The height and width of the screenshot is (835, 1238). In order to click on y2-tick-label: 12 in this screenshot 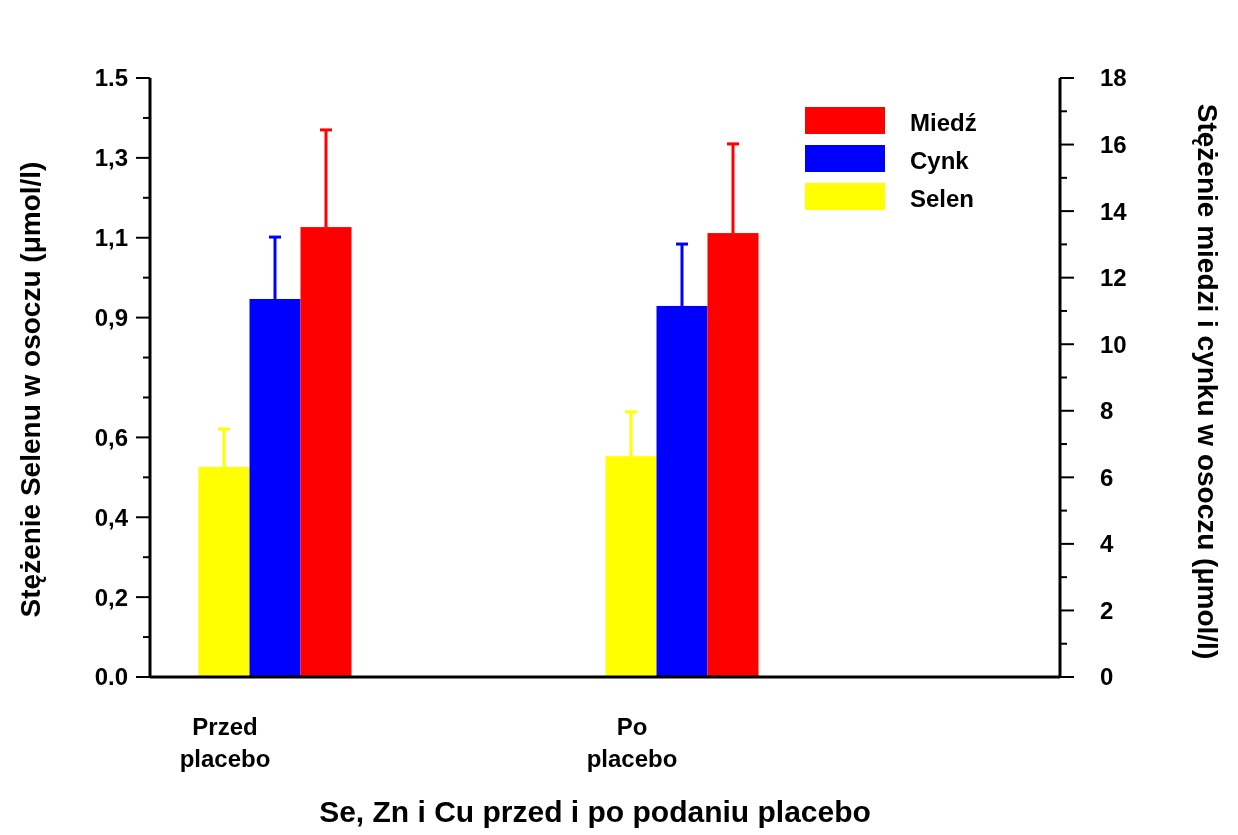, I will do `click(1113, 278)`.